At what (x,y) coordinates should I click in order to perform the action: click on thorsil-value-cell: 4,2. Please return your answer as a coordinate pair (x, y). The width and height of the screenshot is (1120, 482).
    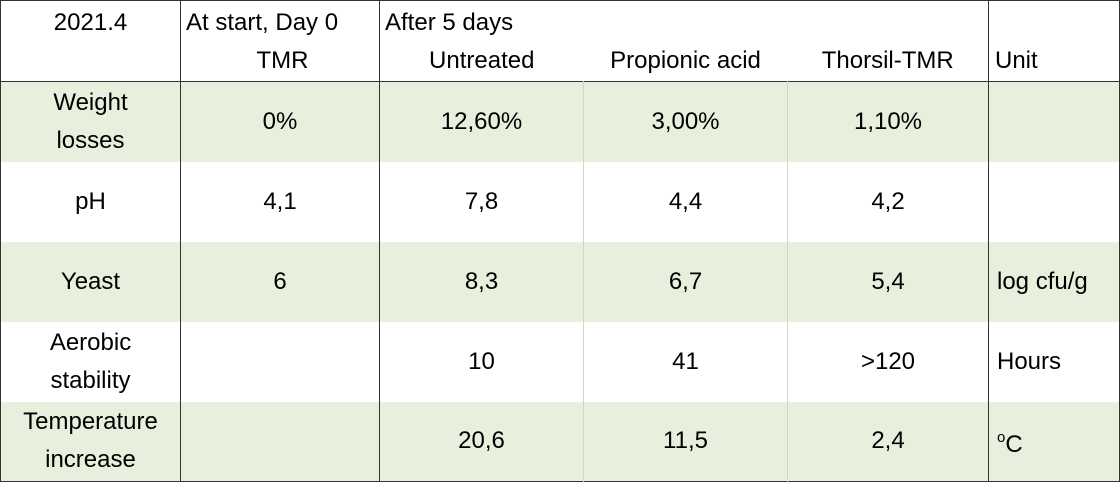
    Looking at the image, I should click on (888, 201).